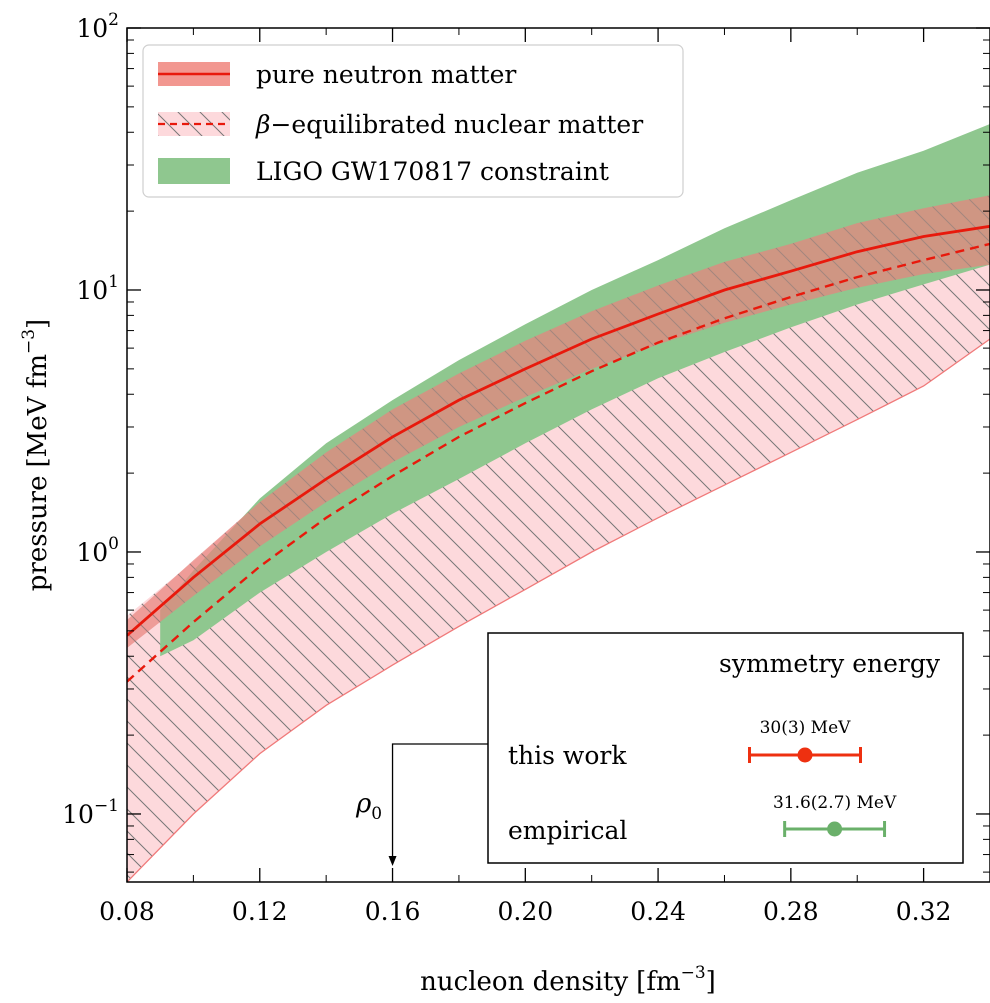 The height and width of the screenshot is (1003, 990). Describe the element at coordinates (368, 806) in the screenshot. I see `rho-label: ρ0` at that location.